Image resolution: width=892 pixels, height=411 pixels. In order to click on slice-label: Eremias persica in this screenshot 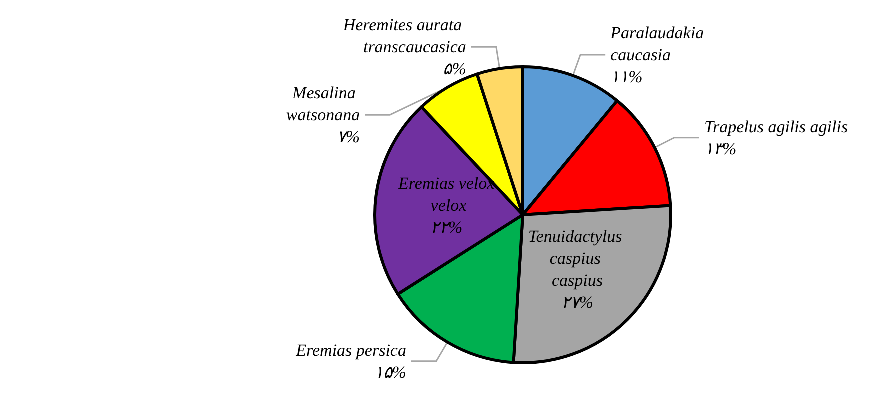, I will do `click(350, 350)`.